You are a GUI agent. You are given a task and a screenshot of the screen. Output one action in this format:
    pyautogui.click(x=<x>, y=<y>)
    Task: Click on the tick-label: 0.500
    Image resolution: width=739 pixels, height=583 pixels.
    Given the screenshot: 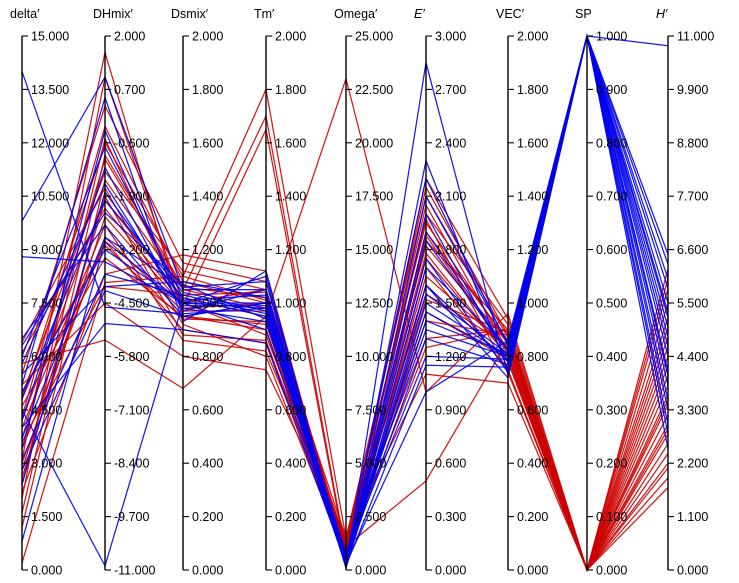 What is the action you would take?
    pyautogui.click(x=611, y=304)
    